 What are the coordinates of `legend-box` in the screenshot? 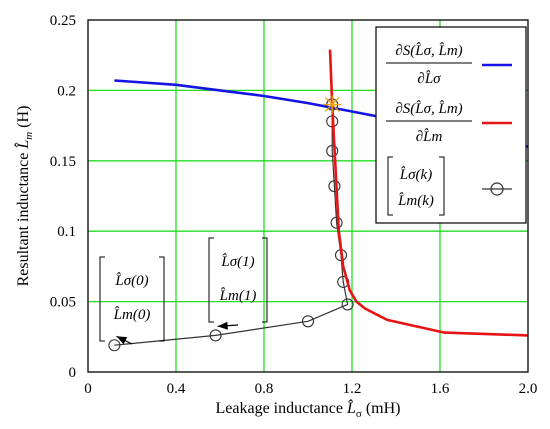 It's located at (451, 125).